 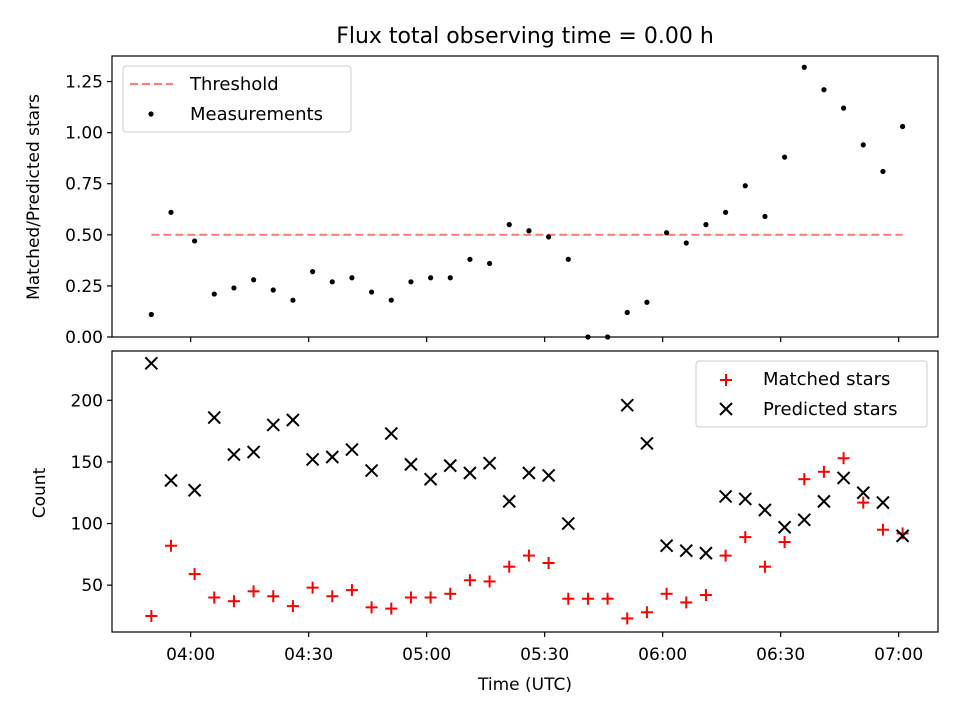 What do you see at coordinates (92, 586) in the screenshot?
I see `bottom-y-tick-label: 50` at bounding box center [92, 586].